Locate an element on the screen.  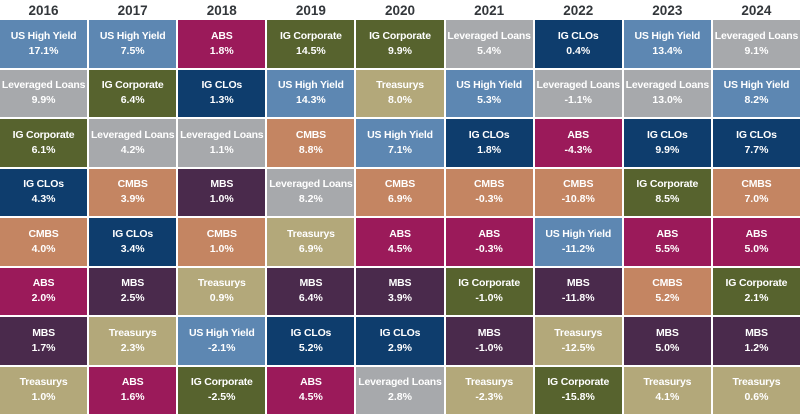
return-cell: ABS -4.3% is located at coordinates (578, 143).